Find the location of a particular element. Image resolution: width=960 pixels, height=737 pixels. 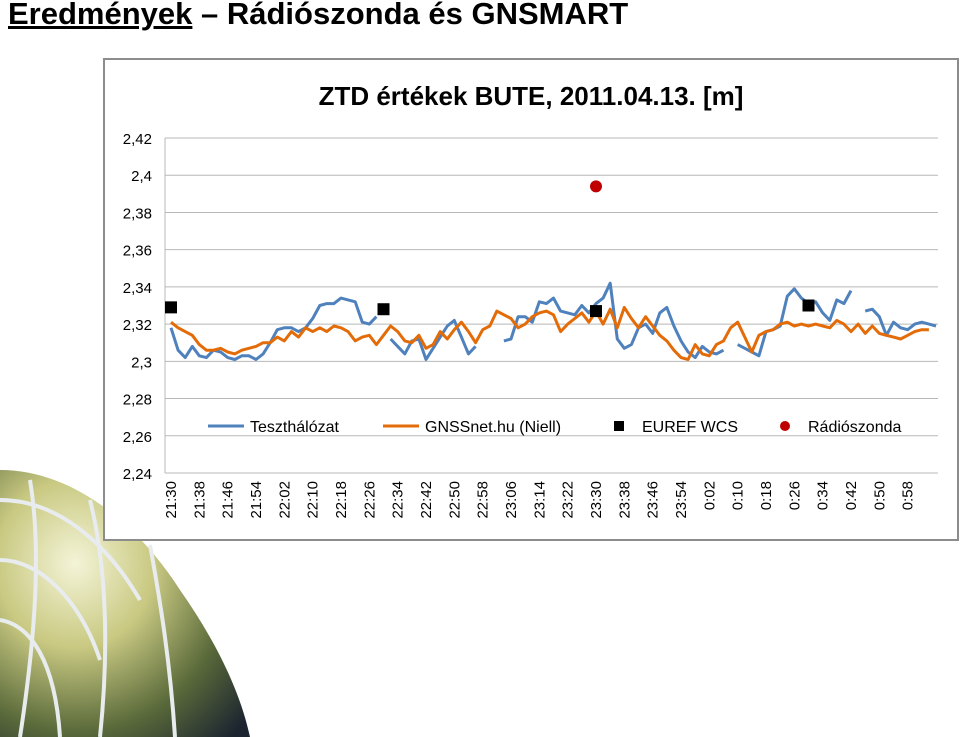

y-tick-label: 2,26 is located at coordinates (137, 437).